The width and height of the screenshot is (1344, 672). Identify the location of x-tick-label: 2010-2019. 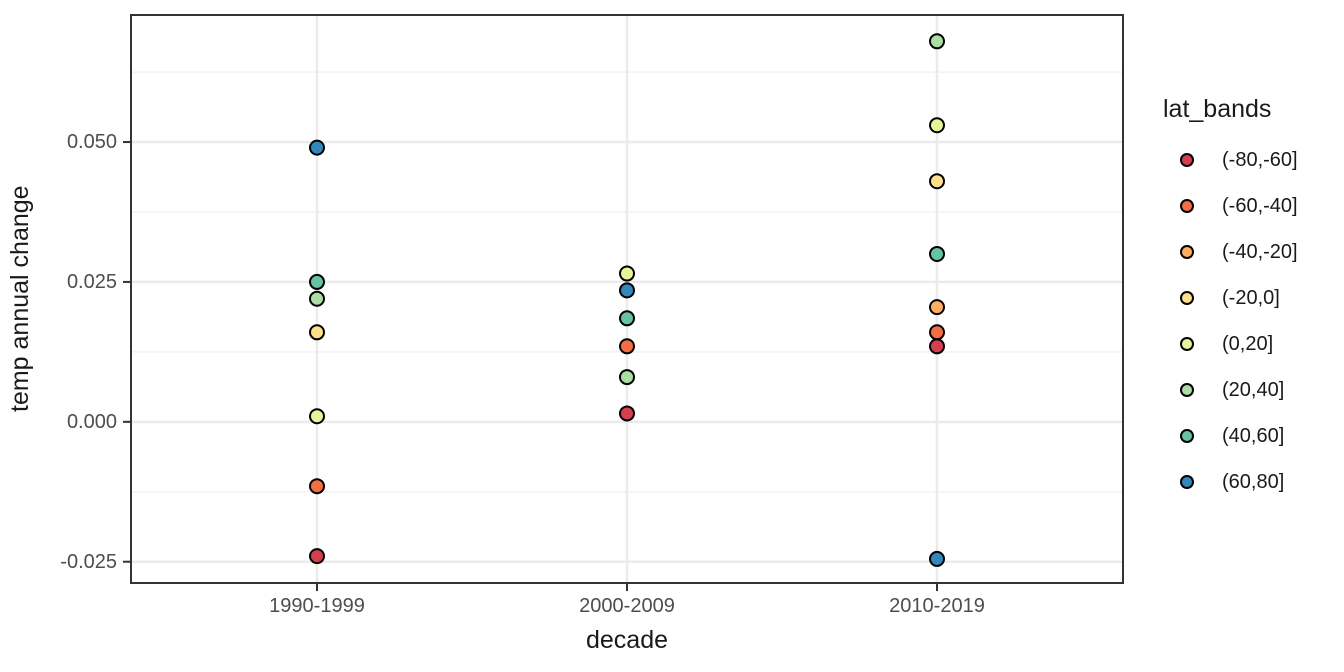
(937, 606).